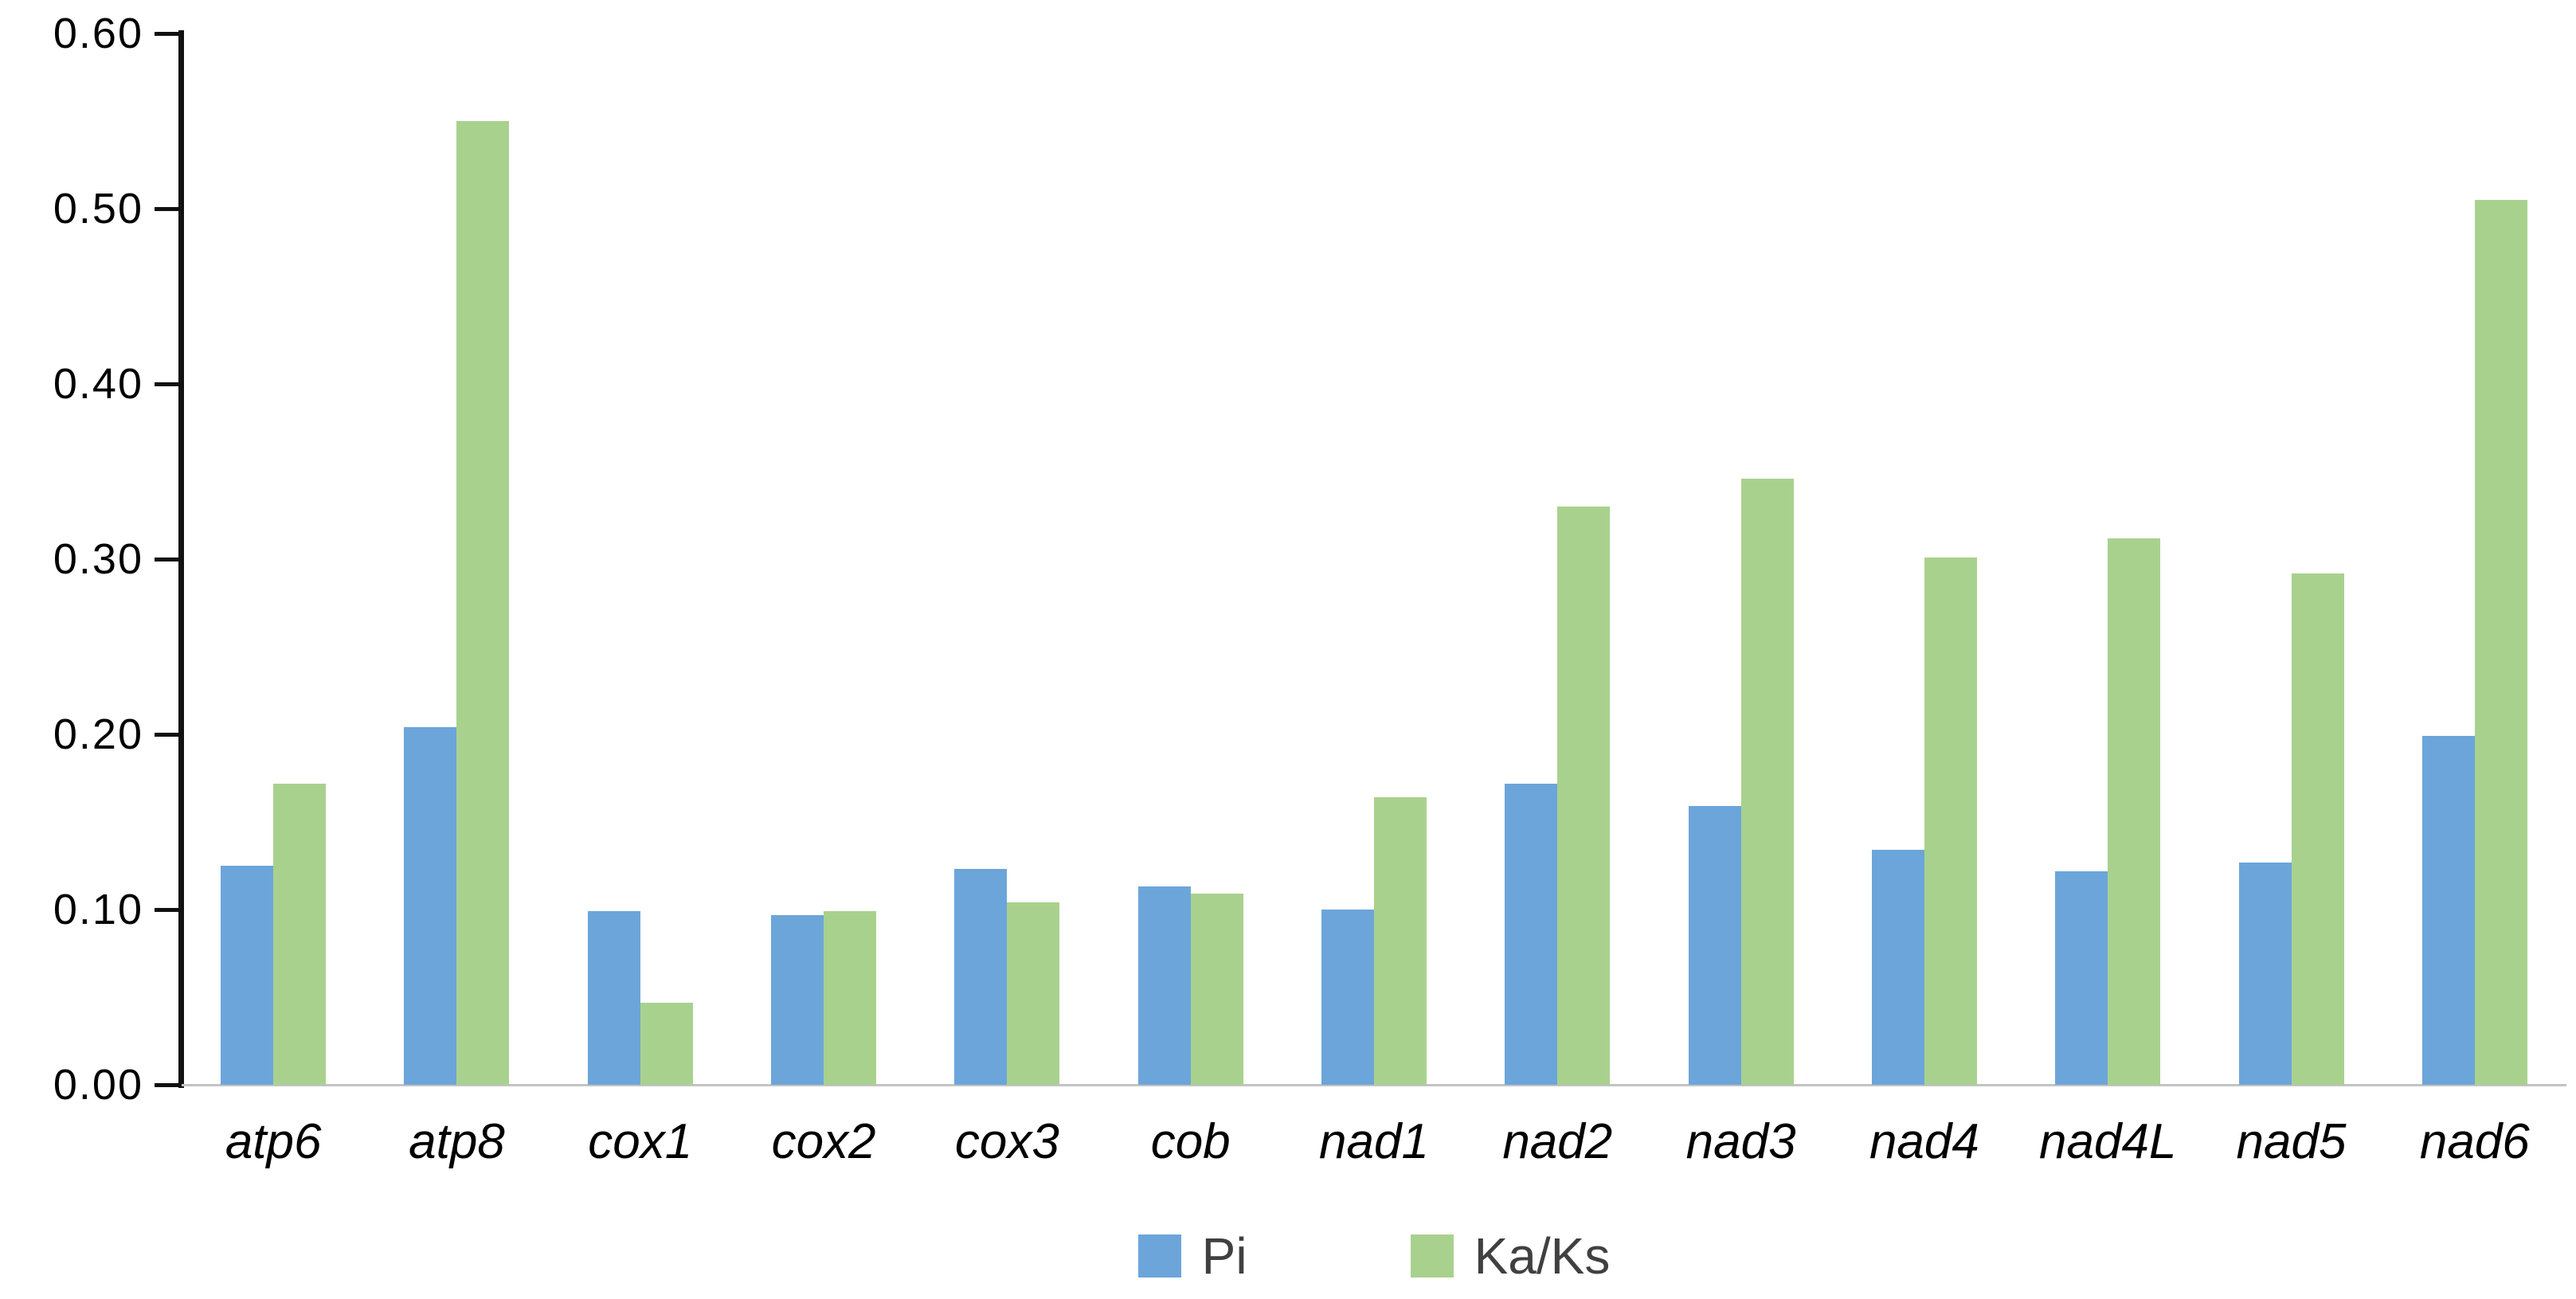 The height and width of the screenshot is (1299, 2576). What do you see at coordinates (181, 559) in the screenshot?
I see `y-axis-line` at bounding box center [181, 559].